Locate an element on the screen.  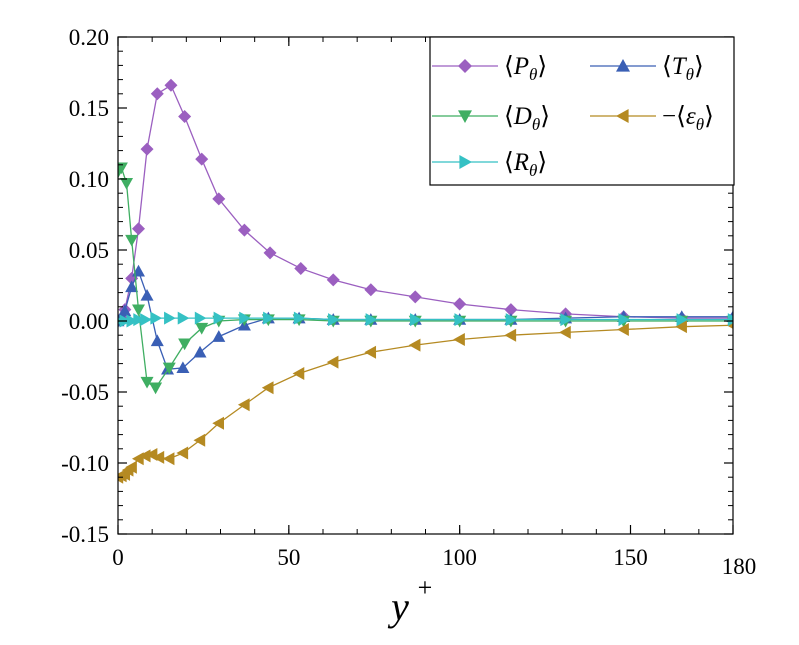
y-tick-label: -0.15 is located at coordinates (85, 534).